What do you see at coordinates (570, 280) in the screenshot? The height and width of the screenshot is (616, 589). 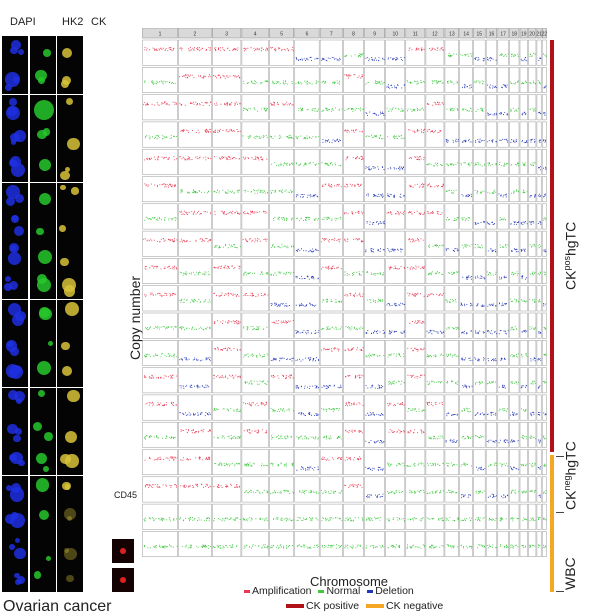 I see `ckpos-main: CK` at bounding box center [570, 280].